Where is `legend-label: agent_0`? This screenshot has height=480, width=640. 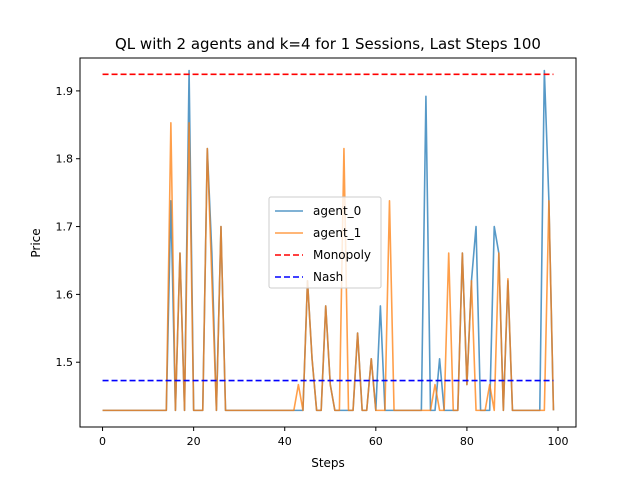
legend-label: agent_0 is located at coordinates (337, 211).